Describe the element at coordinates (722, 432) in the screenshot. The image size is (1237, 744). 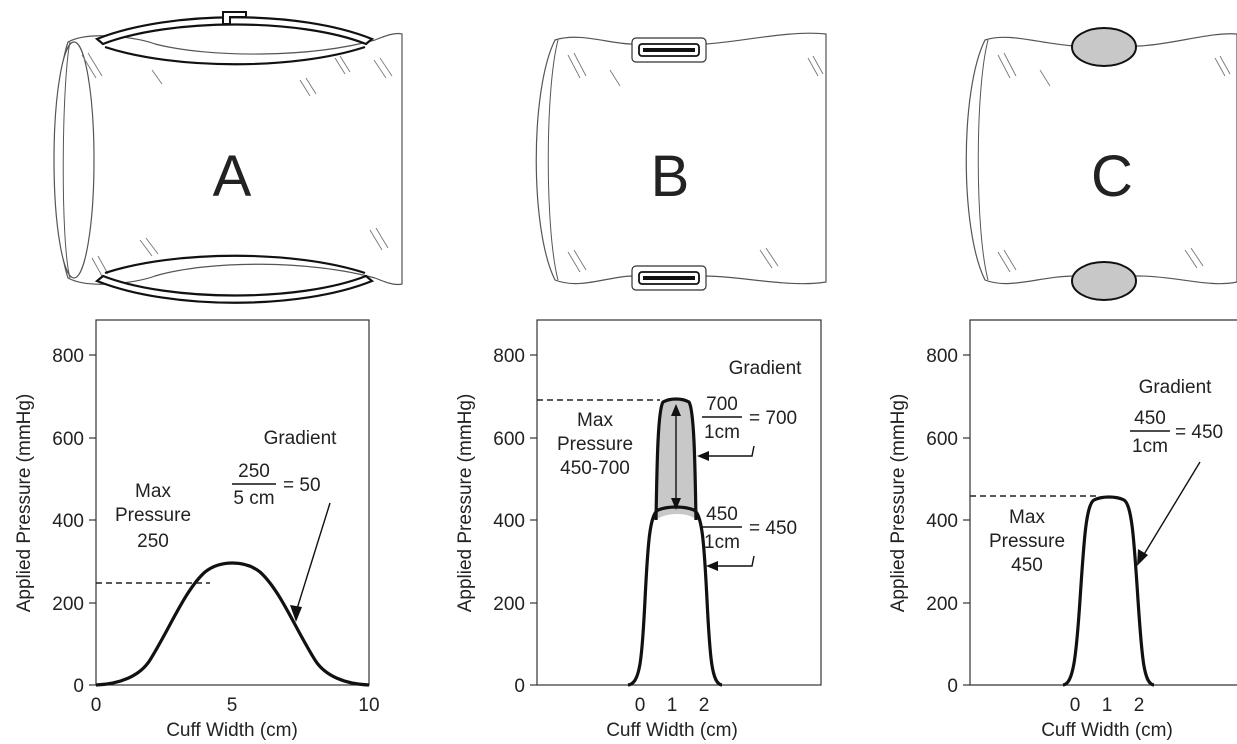
I see `chart-b-gradient1-den: 1cm` at that location.